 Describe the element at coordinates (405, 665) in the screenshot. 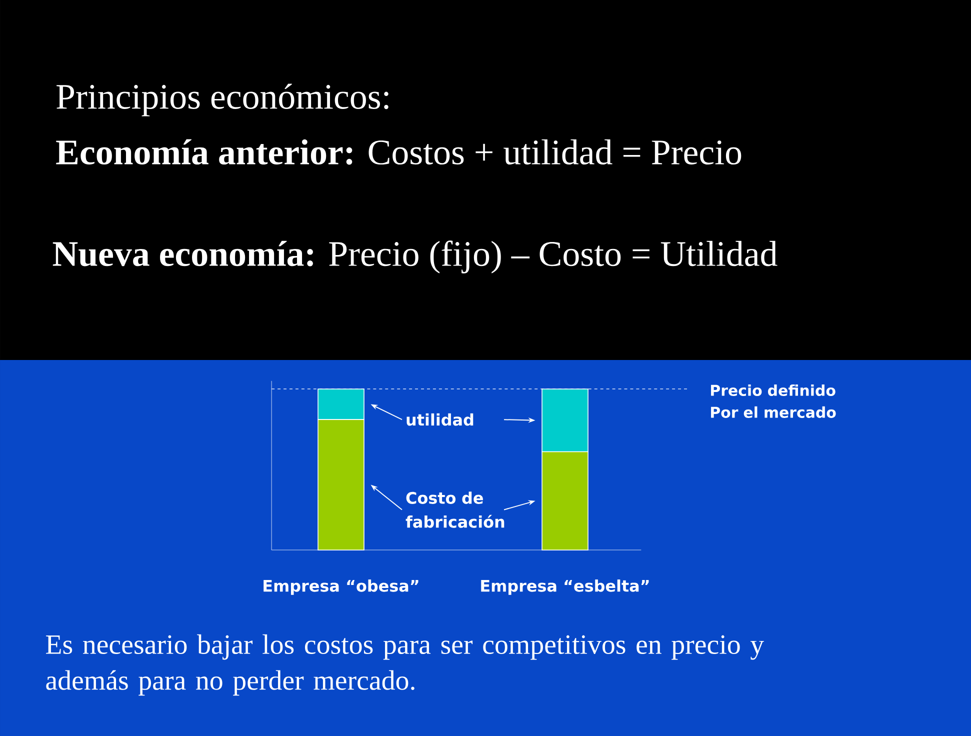

I see `text: Es necesario bajar los costos para ser competitivos en precio y además para no perder mercado.` at that location.